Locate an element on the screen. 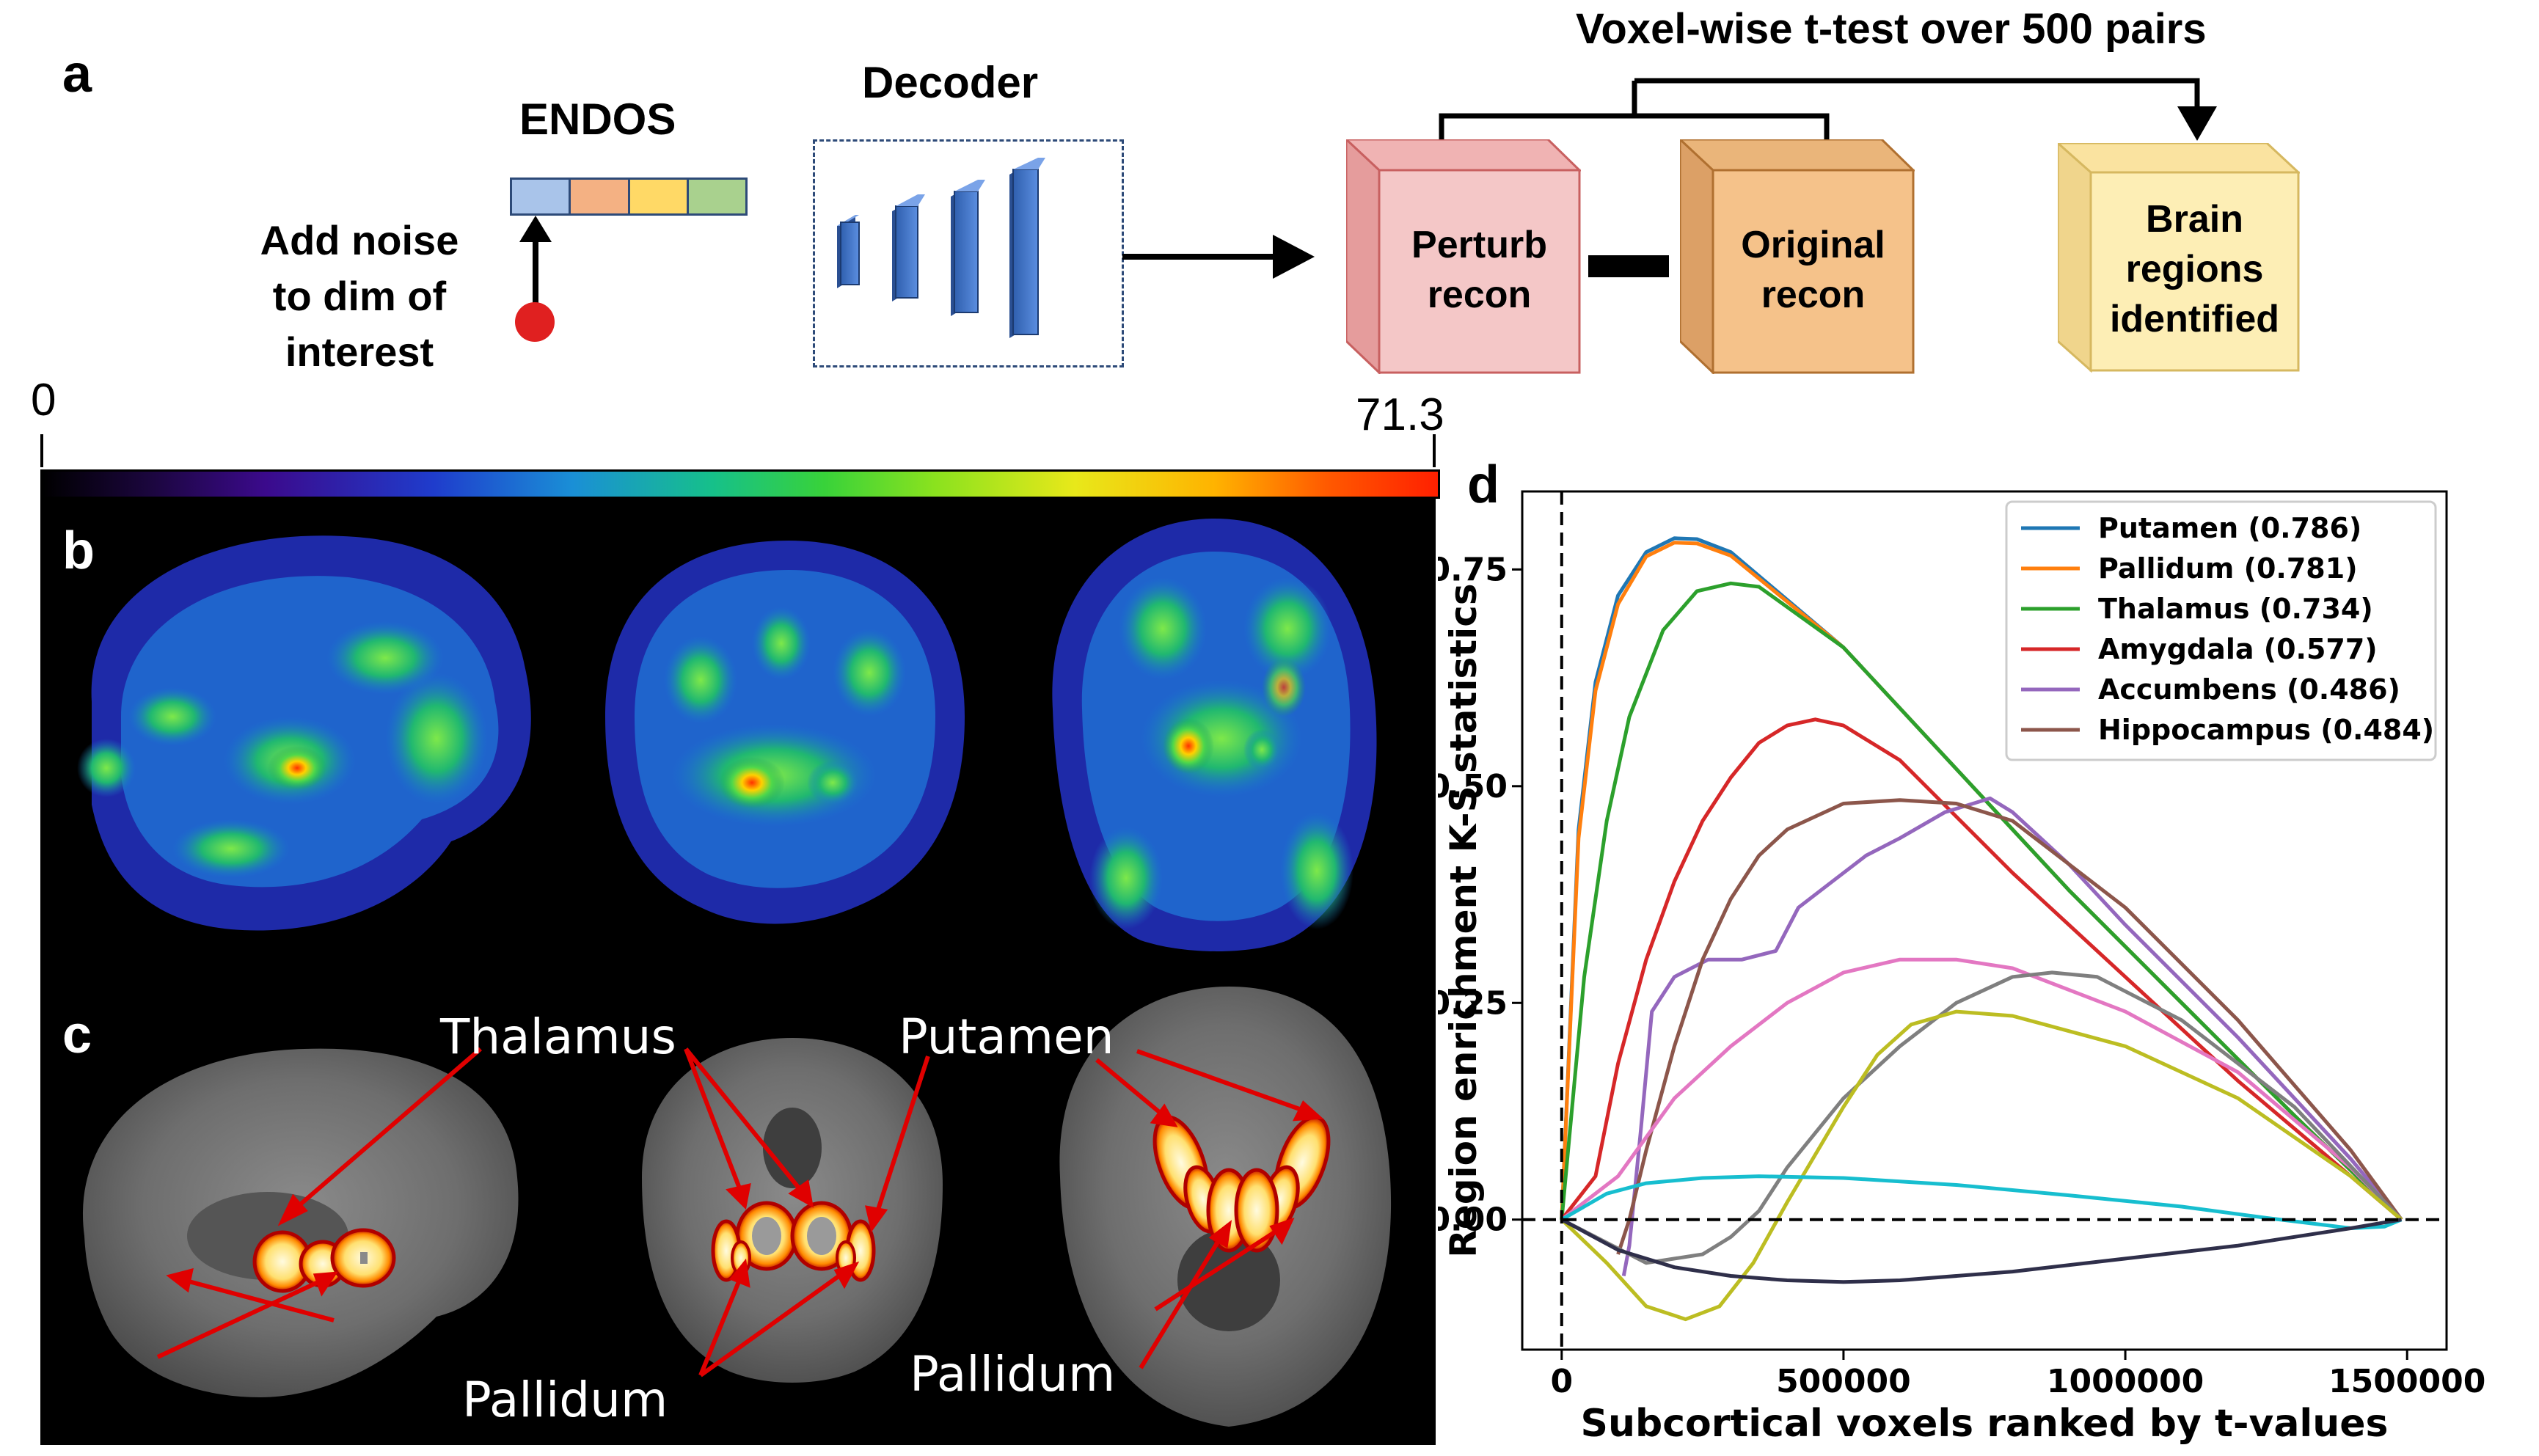  original-label-line: recon is located at coordinates (1813, 295).